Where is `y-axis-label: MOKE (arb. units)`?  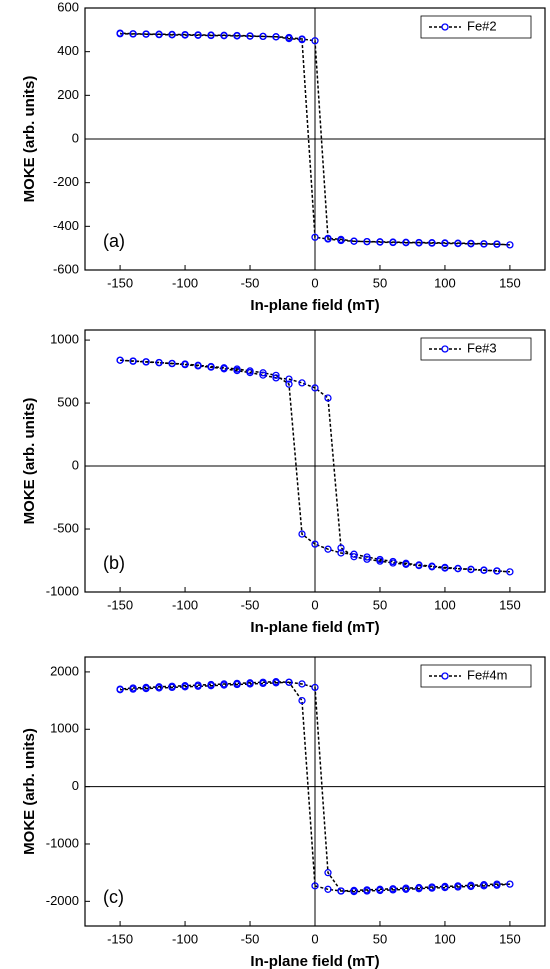 y-axis-label: MOKE (arb. units) is located at coordinates (29, 791).